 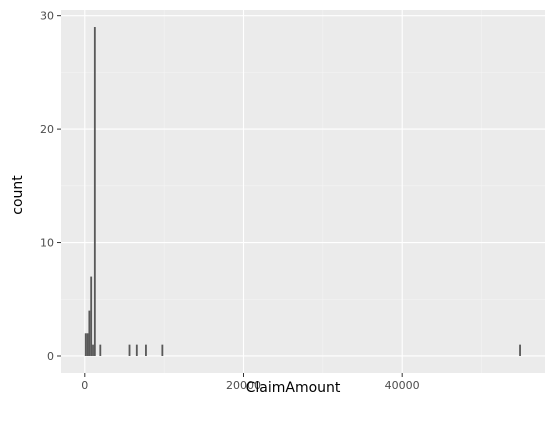 I want to click on y-axis-title: count, so click(x=18, y=195).